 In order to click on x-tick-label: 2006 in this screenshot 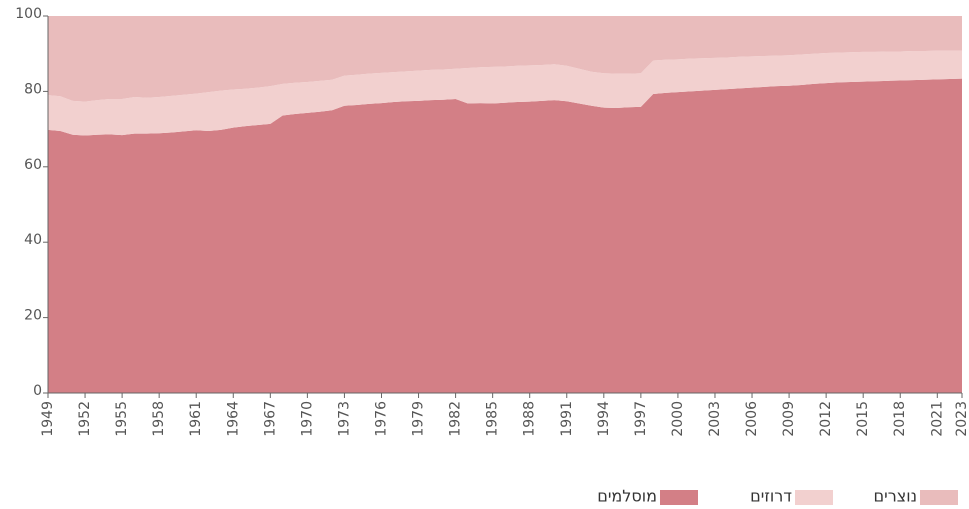, I will do `click(752, 419)`.